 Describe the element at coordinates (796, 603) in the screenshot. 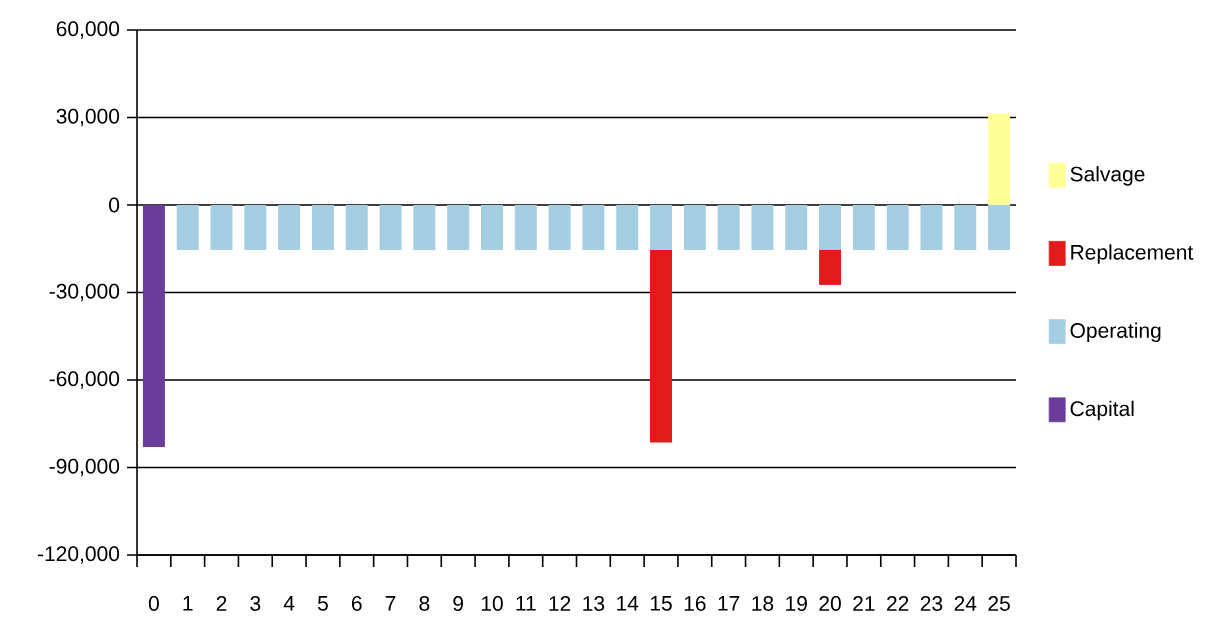

I see `x-tick-label: 19` at that location.